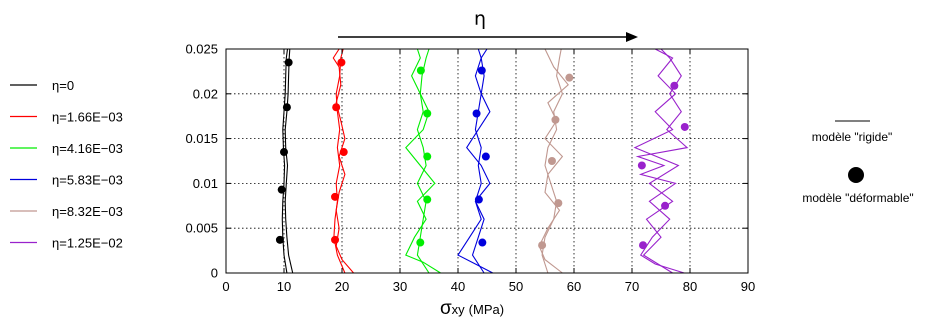 Image resolution: width=932 pixels, height=320 pixels. What do you see at coordinates (486, 309) in the screenshot?
I see `x-axis-unit: (MPa)` at bounding box center [486, 309].